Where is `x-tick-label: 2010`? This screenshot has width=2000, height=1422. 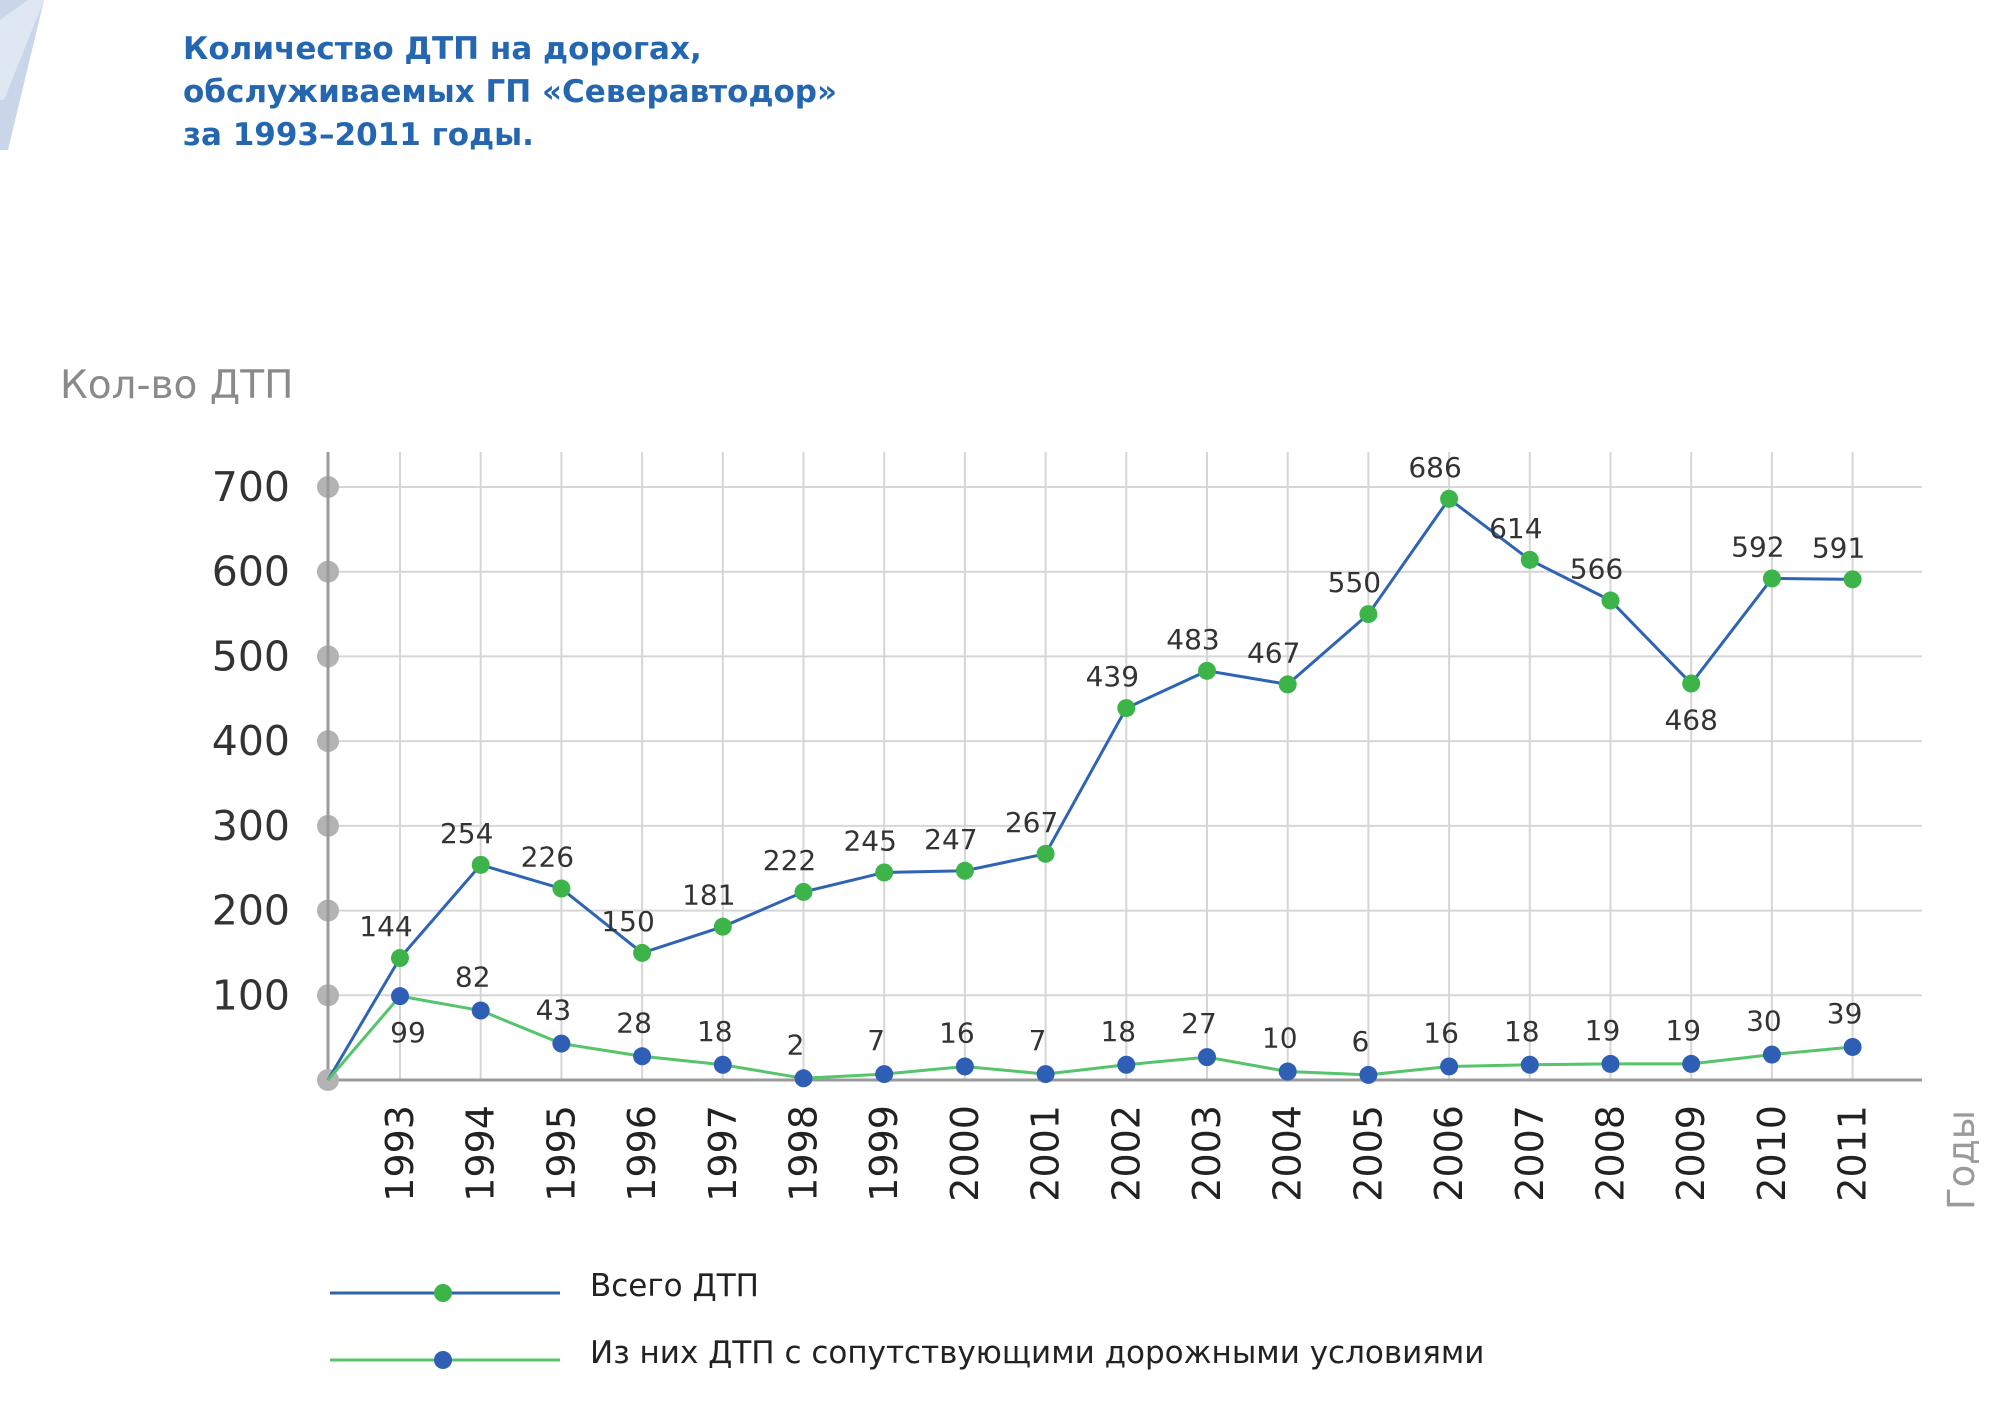 x-tick-label: 2010 is located at coordinates (1772, 1153).